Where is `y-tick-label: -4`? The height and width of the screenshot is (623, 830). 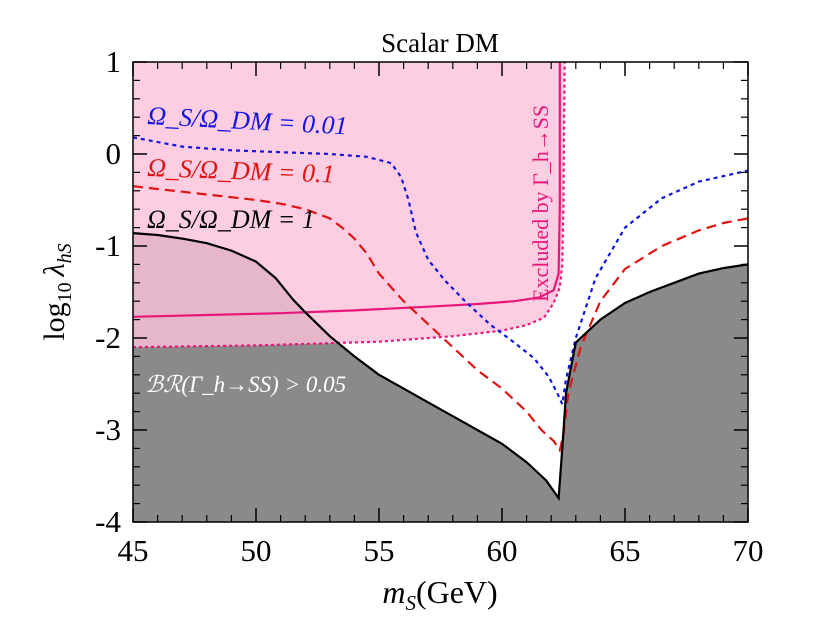
y-tick-label: -4 is located at coordinates (108, 521).